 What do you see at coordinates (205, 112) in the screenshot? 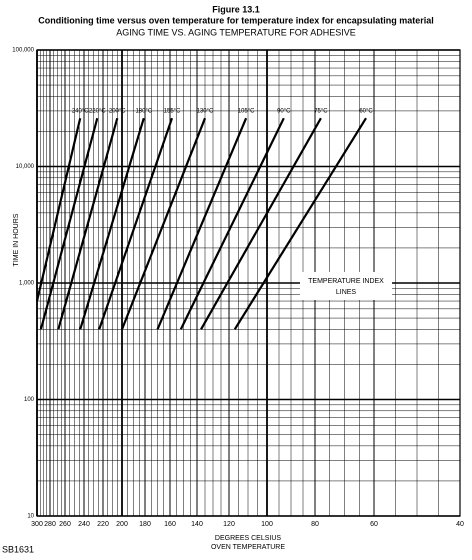
I see `series-label: 130°C` at bounding box center [205, 112].